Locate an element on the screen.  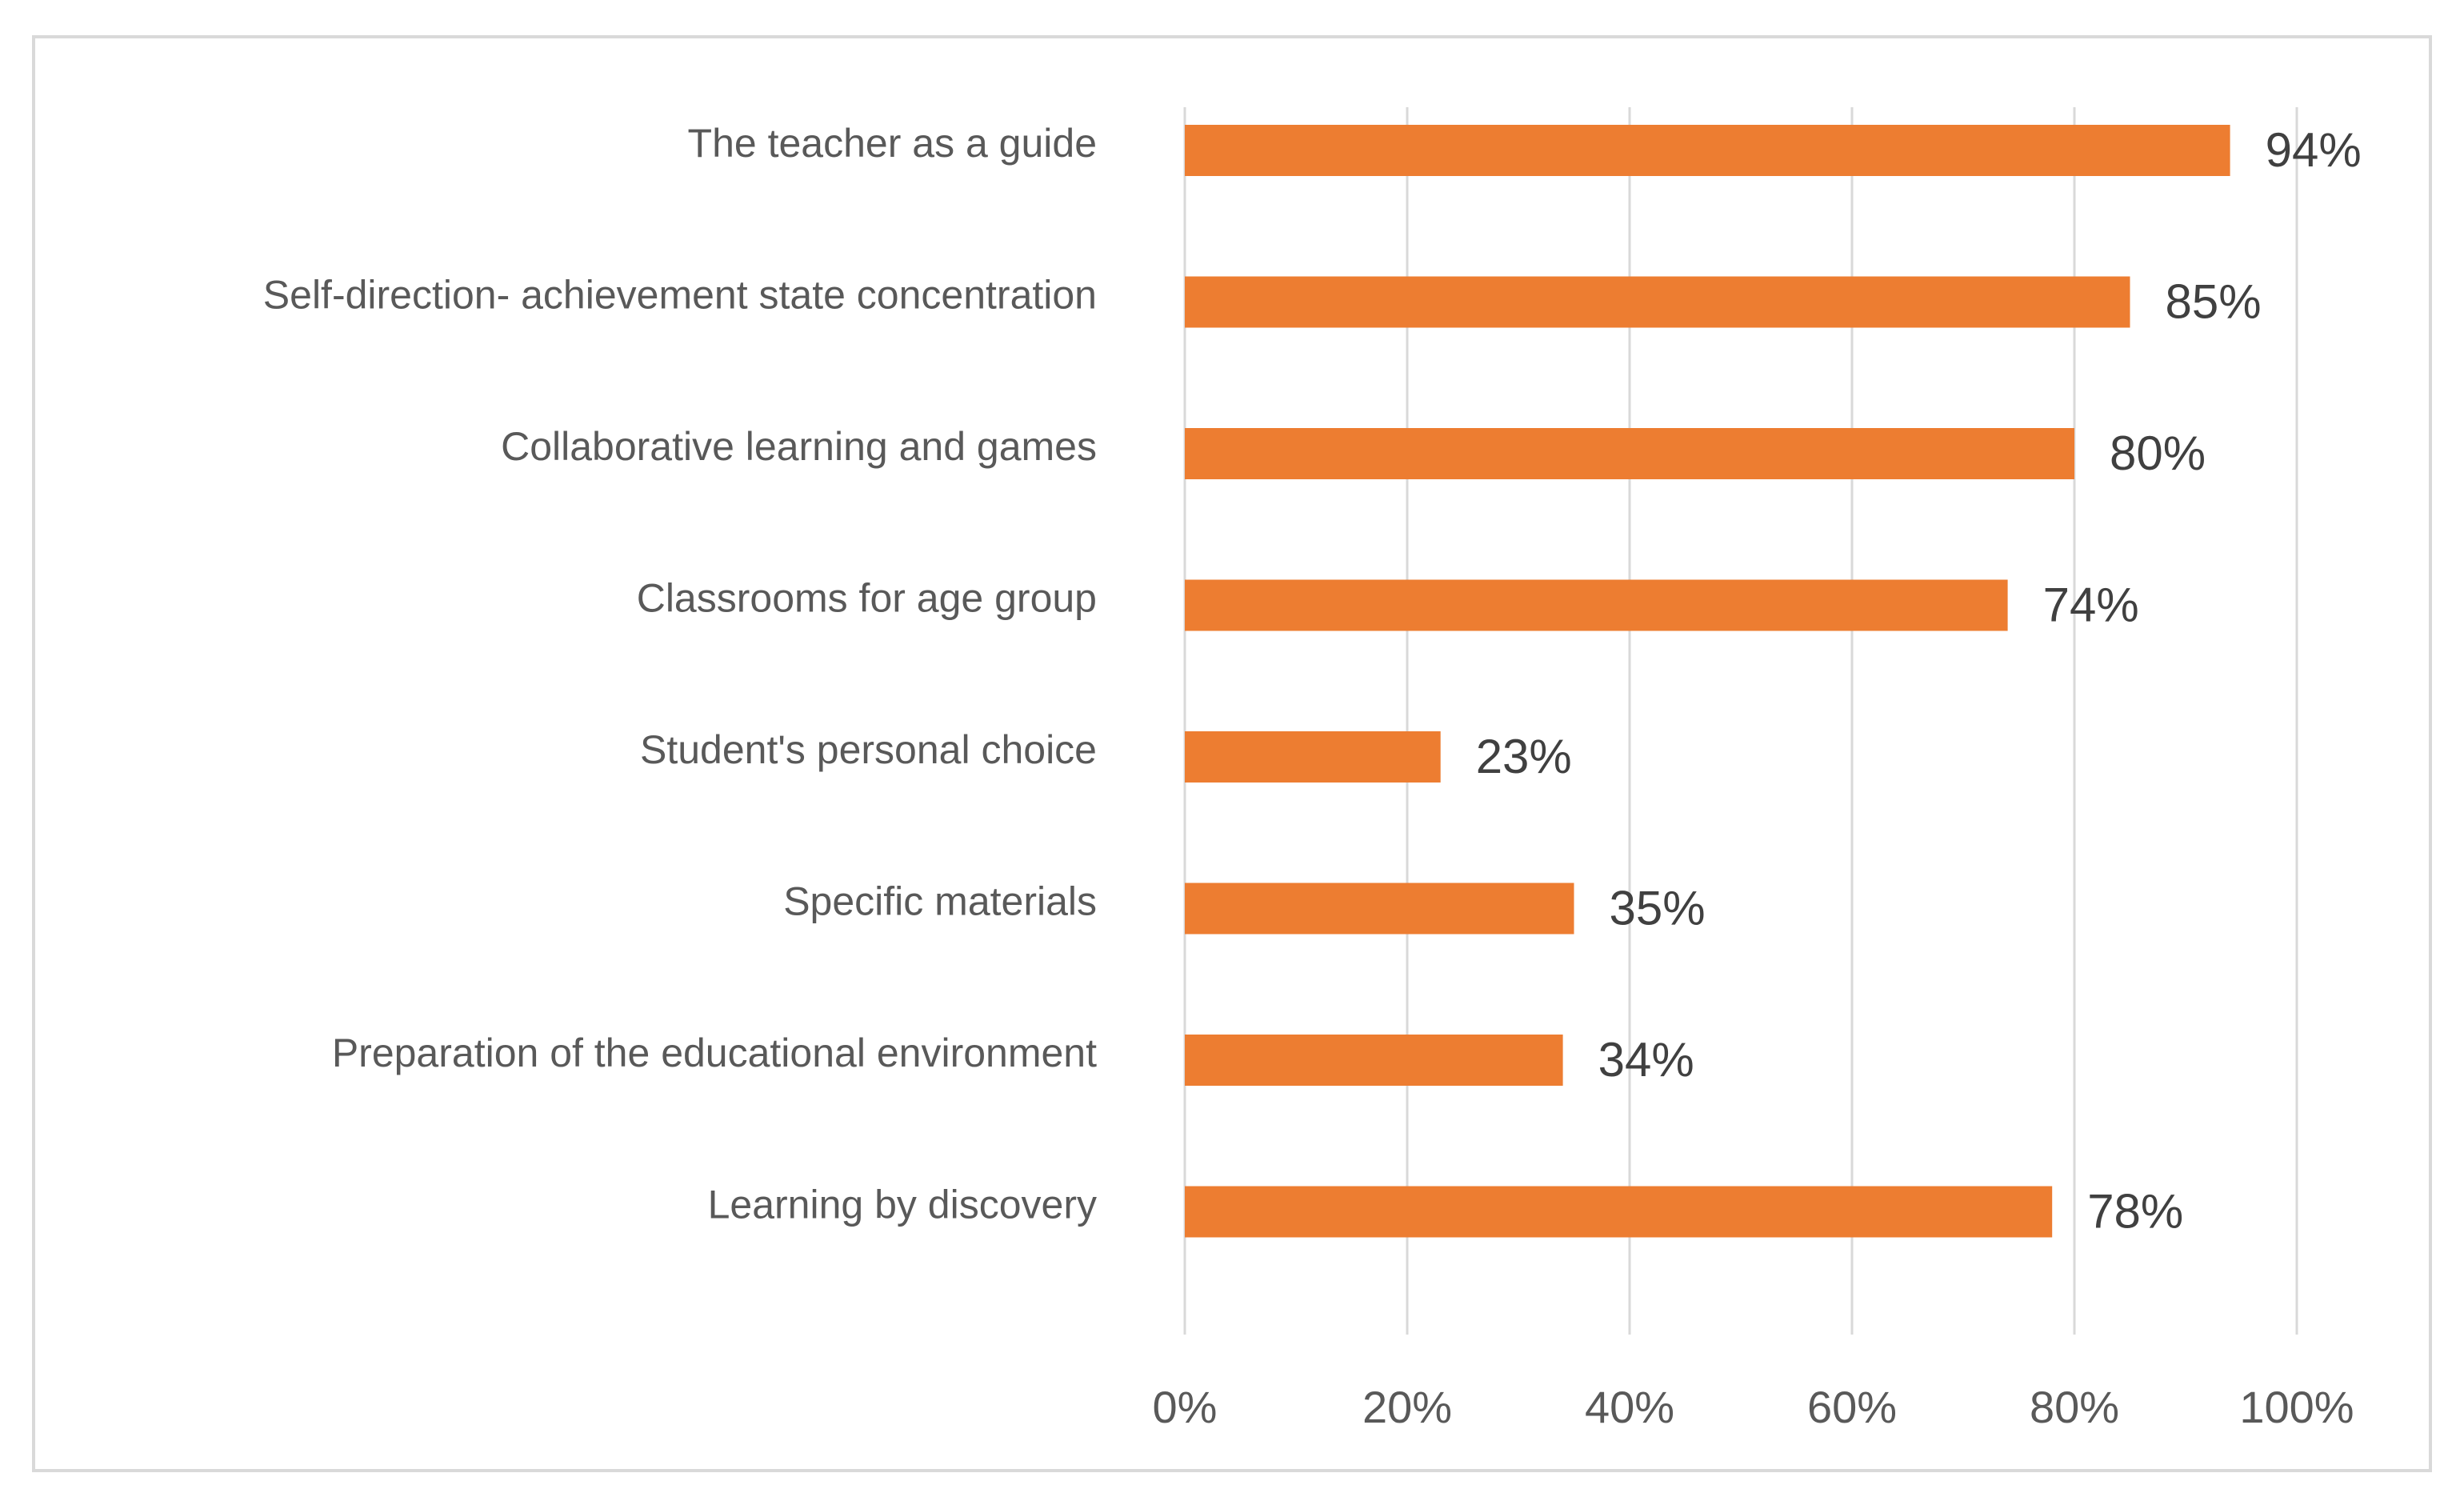
category-label: Specific materials is located at coordinates (940, 901).